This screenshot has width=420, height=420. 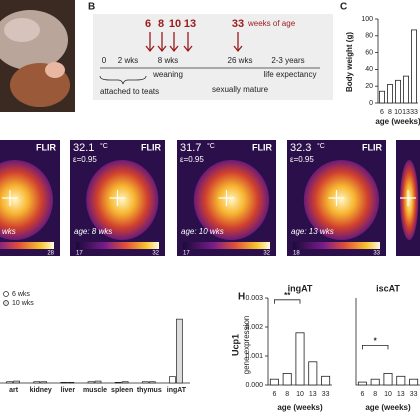 I want to click on timeline-label: 2-3 years, so click(x=287, y=60).